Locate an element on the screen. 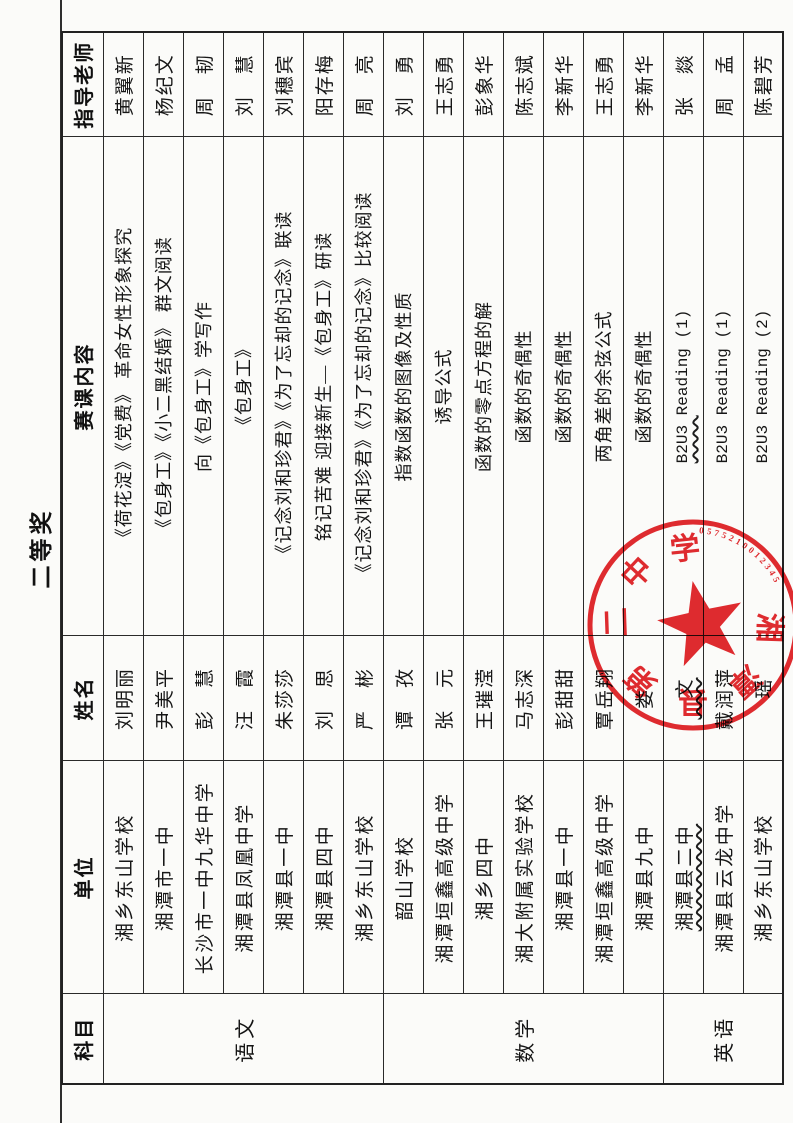 The height and width of the screenshot is (1123, 793). seal-char: 县 is located at coordinates (693, 701).